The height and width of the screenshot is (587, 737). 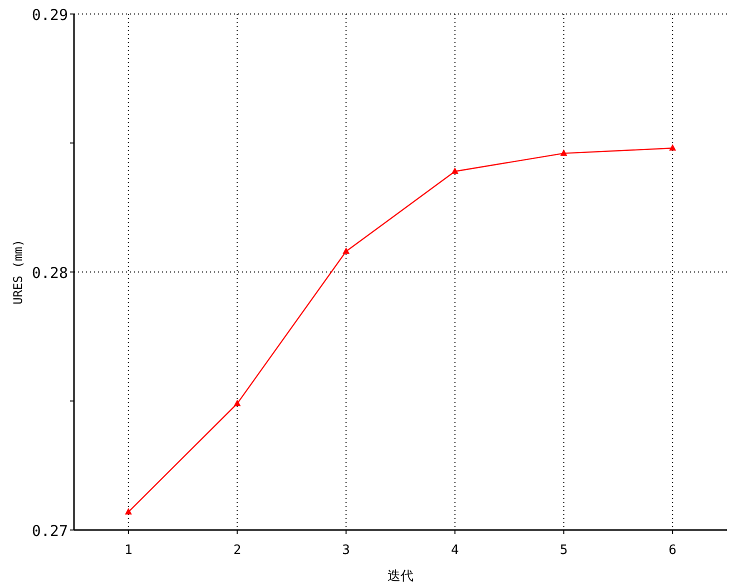 What do you see at coordinates (237, 550) in the screenshot?
I see `x-tick-label: 2` at bounding box center [237, 550].